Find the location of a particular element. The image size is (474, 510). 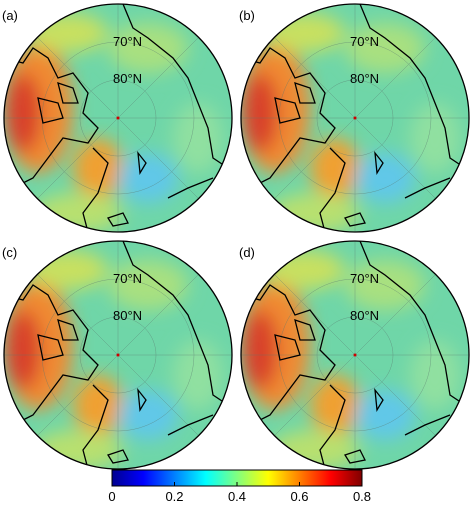

colorbar-tick-label: 0.8 is located at coordinates (362, 496).